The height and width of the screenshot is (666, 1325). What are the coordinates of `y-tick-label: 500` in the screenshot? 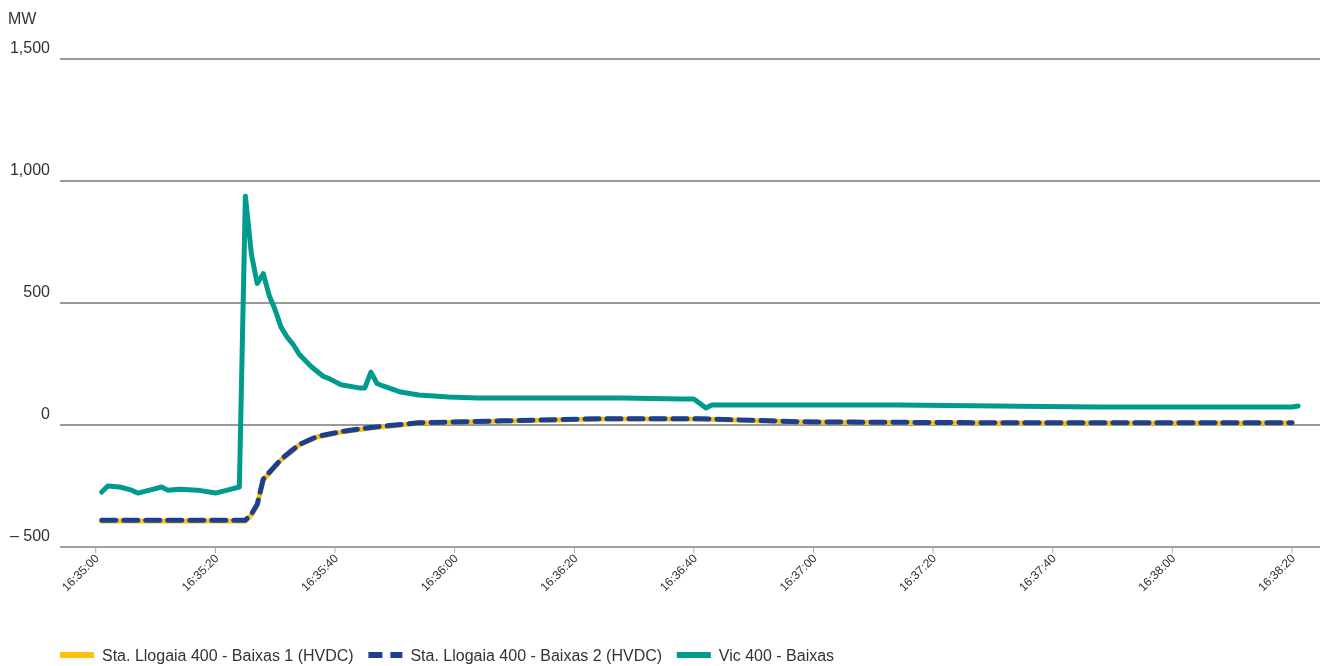 It's located at (37, 291).